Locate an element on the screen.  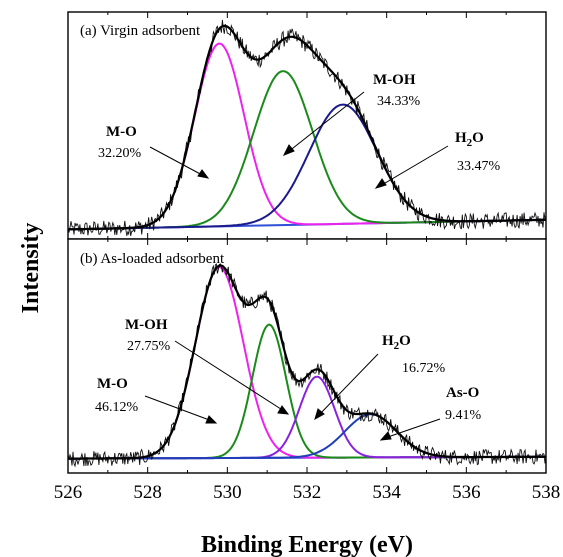
ann-a-mo-pct: 32.20% is located at coordinates (120, 153).